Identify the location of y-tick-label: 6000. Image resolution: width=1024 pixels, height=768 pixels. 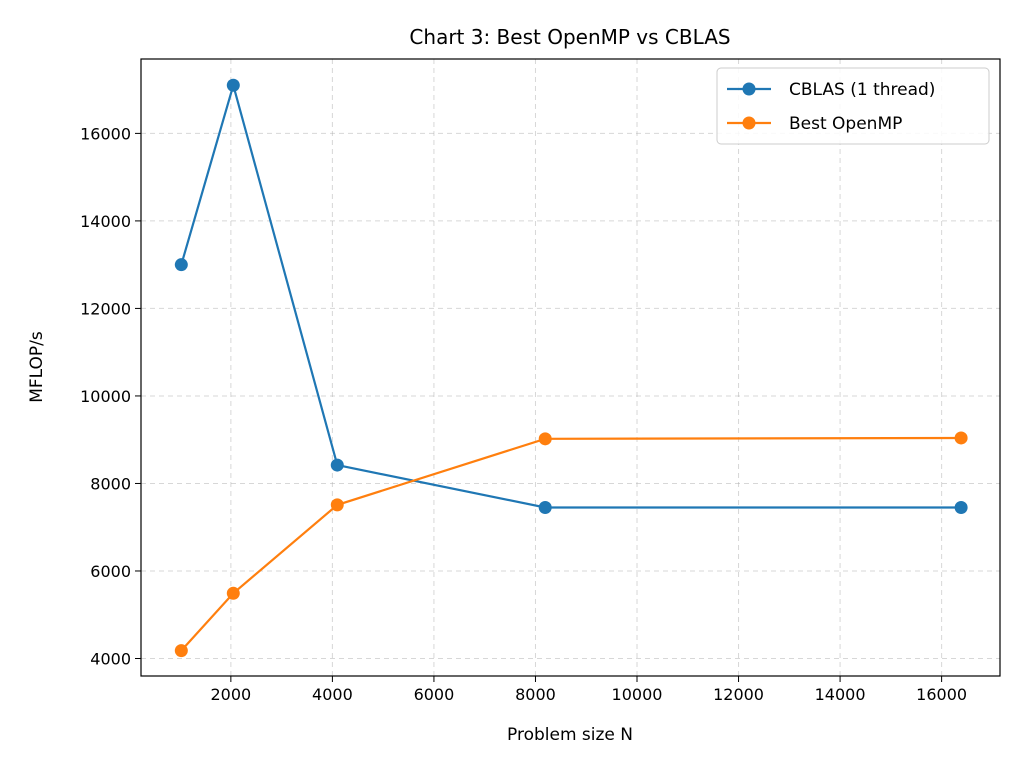
(110, 571).